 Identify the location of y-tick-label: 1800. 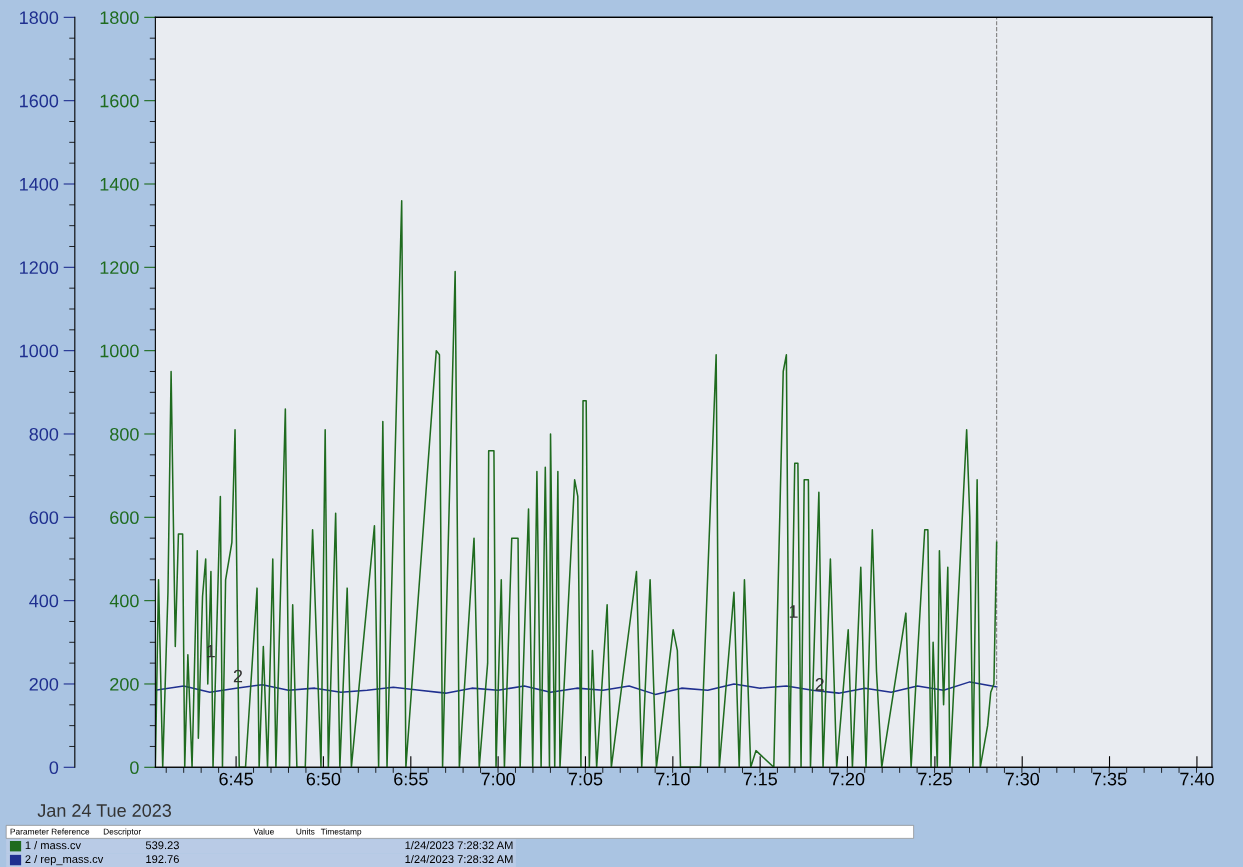
(39, 18).